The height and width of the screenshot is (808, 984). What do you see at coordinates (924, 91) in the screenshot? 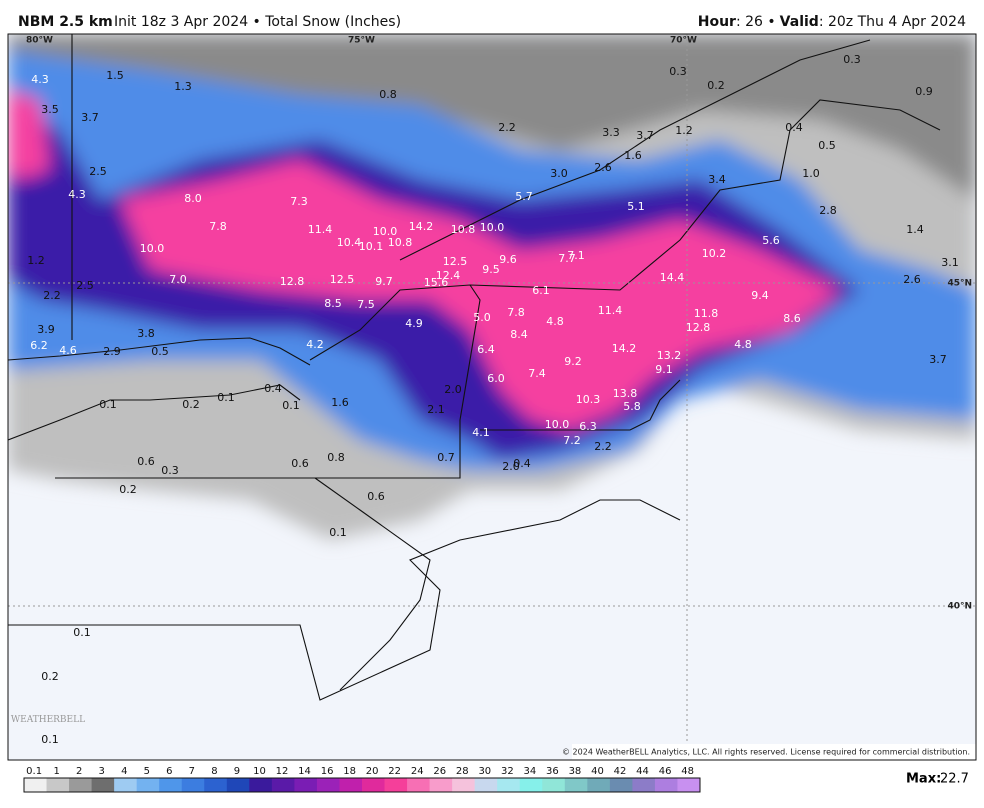
I see `snow-label: 0.9` at bounding box center [924, 91].